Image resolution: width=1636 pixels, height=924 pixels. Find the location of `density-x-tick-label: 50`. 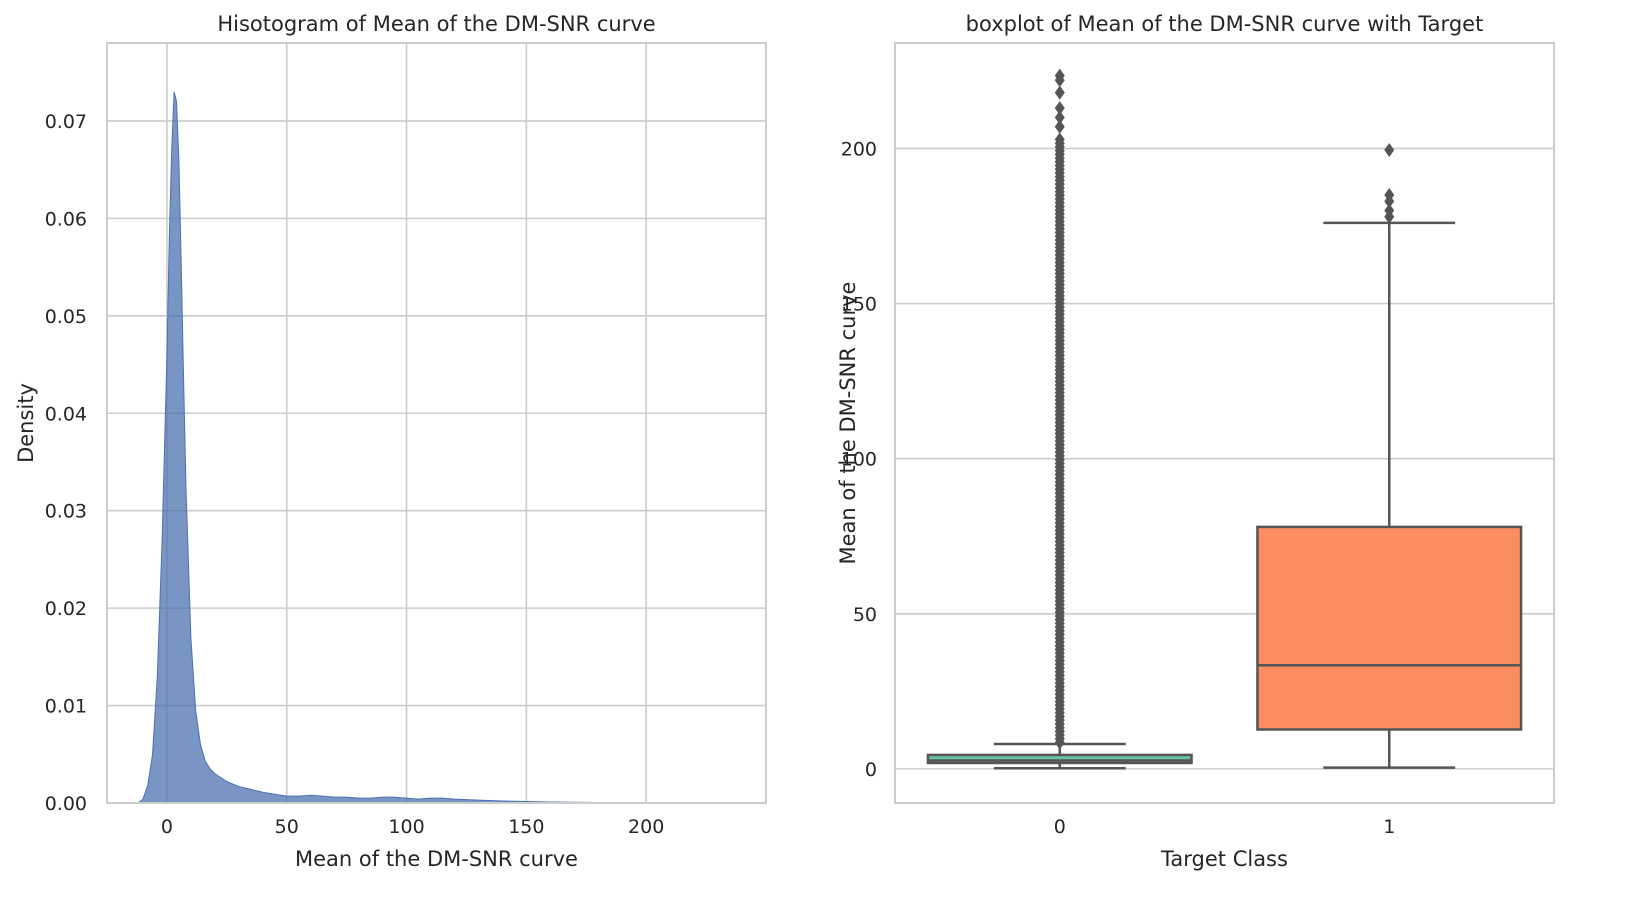

density-x-tick-label: 50 is located at coordinates (287, 827).